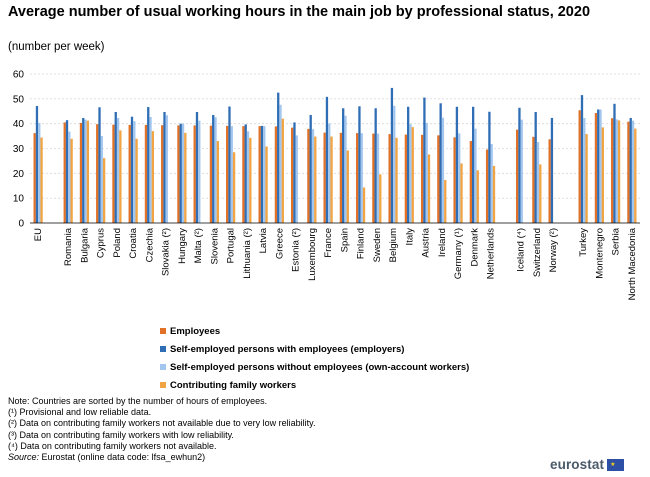 This screenshot has height=477, width=650. I want to click on x-tick-label: Greece, so click(279, 243).